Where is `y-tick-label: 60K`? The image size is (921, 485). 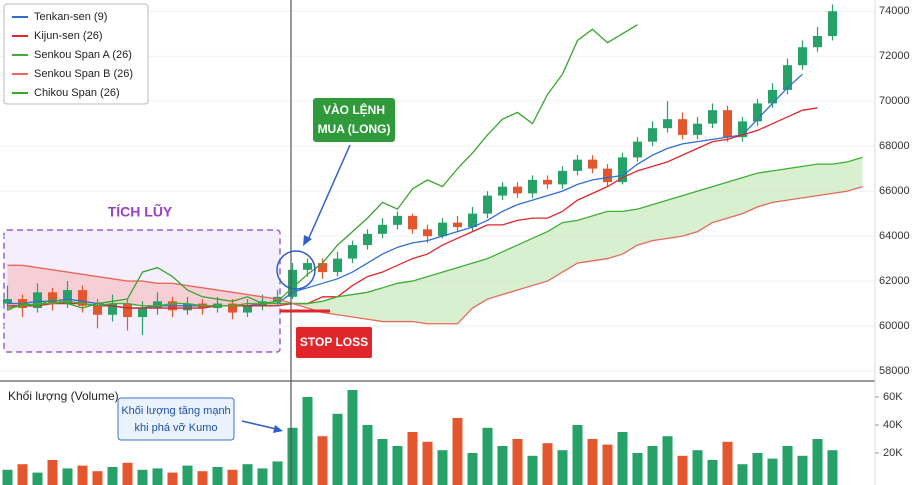 y-tick-label: 60K is located at coordinates (893, 397).